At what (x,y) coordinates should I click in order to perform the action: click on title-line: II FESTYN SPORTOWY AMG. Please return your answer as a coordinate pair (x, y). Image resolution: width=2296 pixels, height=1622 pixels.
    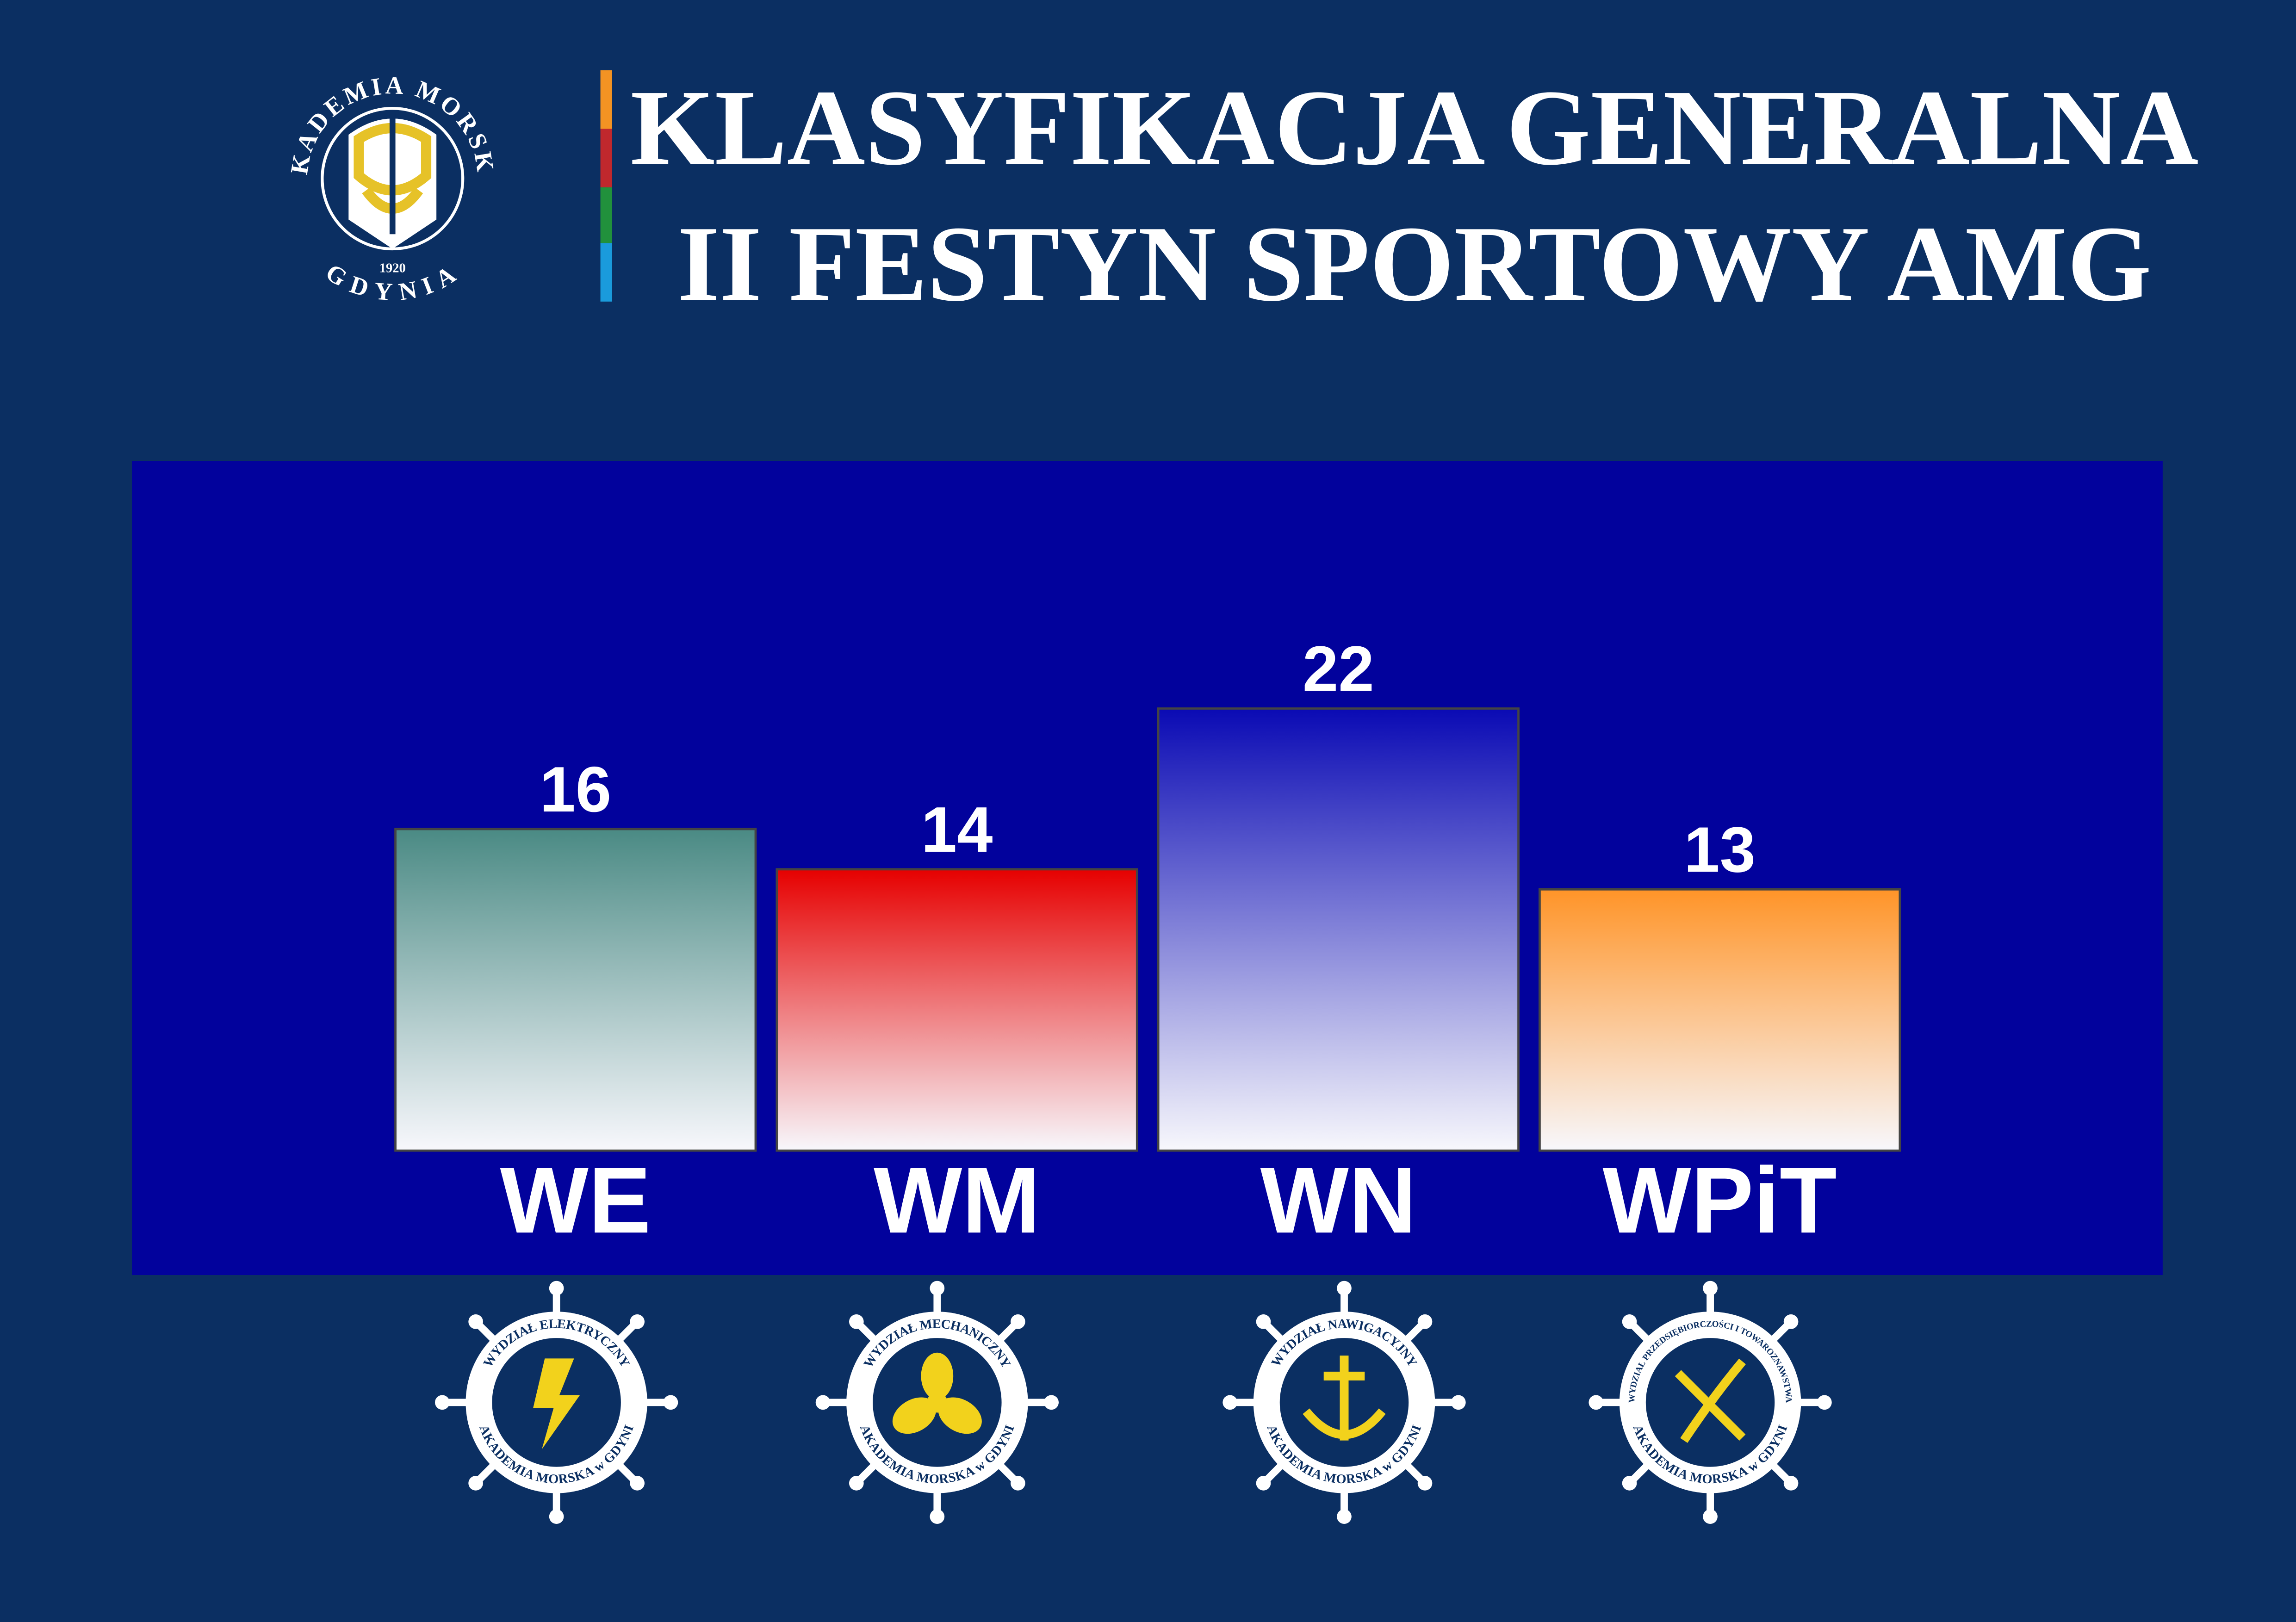
    Looking at the image, I should click on (1415, 264).